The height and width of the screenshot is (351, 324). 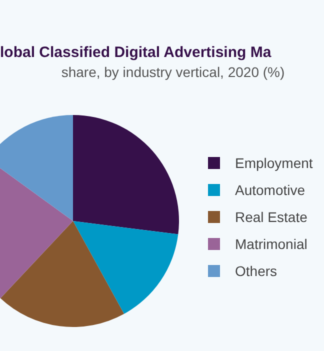 I want to click on legend-label: Real Estate, so click(x=271, y=217).